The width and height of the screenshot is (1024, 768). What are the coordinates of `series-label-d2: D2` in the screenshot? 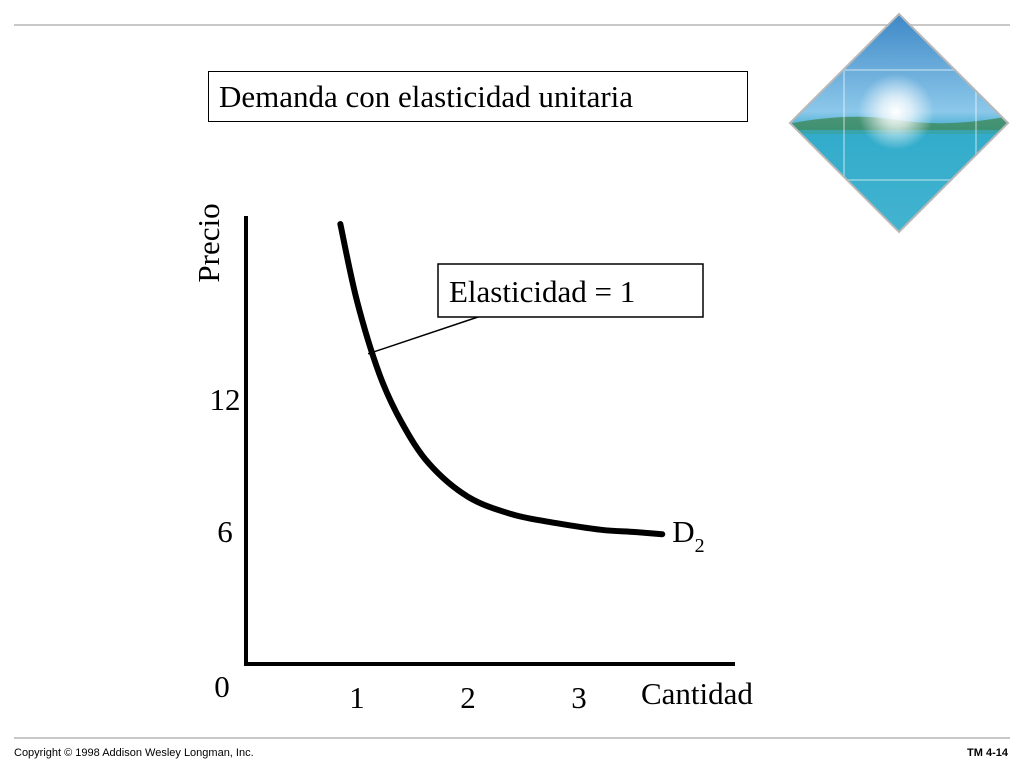 It's located at (688, 535).